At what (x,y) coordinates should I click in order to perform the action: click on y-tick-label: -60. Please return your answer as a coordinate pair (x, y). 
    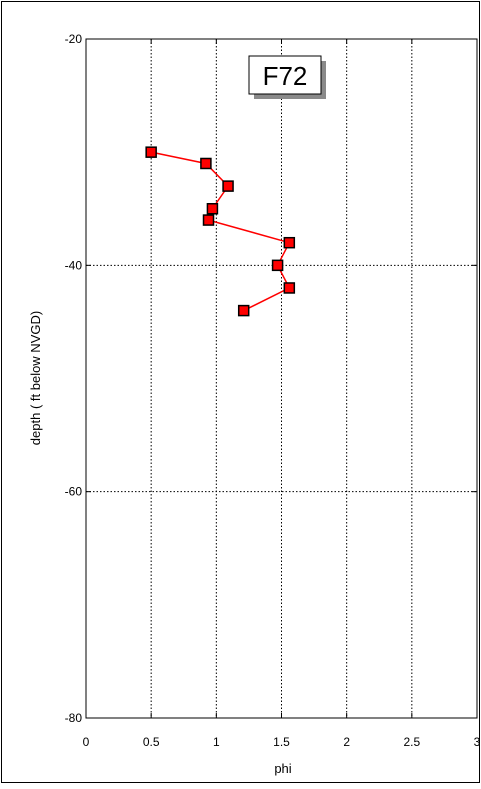
    Looking at the image, I should click on (74, 492).